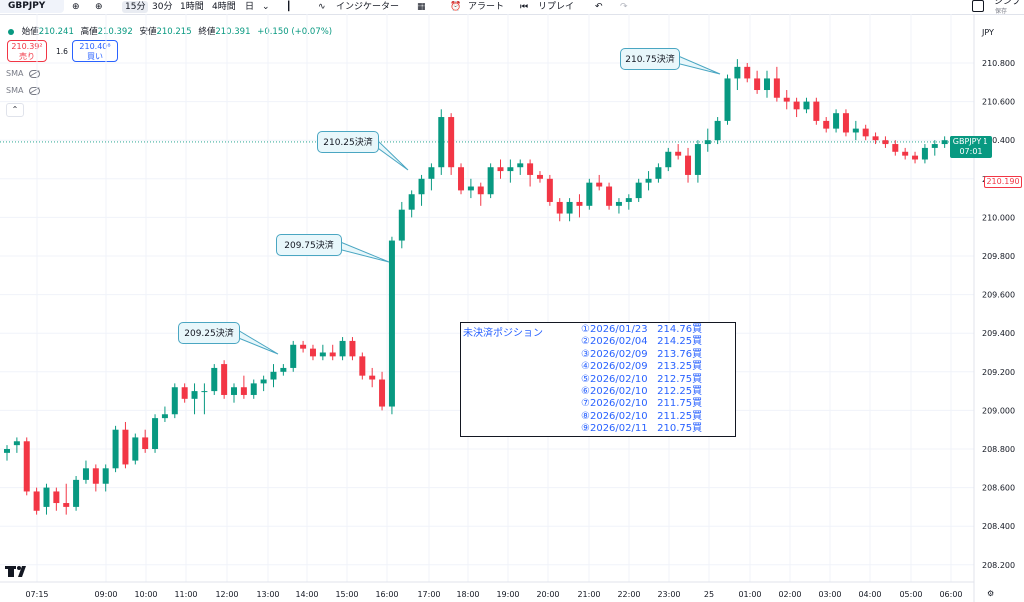 The height and width of the screenshot is (602, 1024). Describe the element at coordinates (209, 333) in the screenshot. I see `callout-20925: 209.25決済` at that location.